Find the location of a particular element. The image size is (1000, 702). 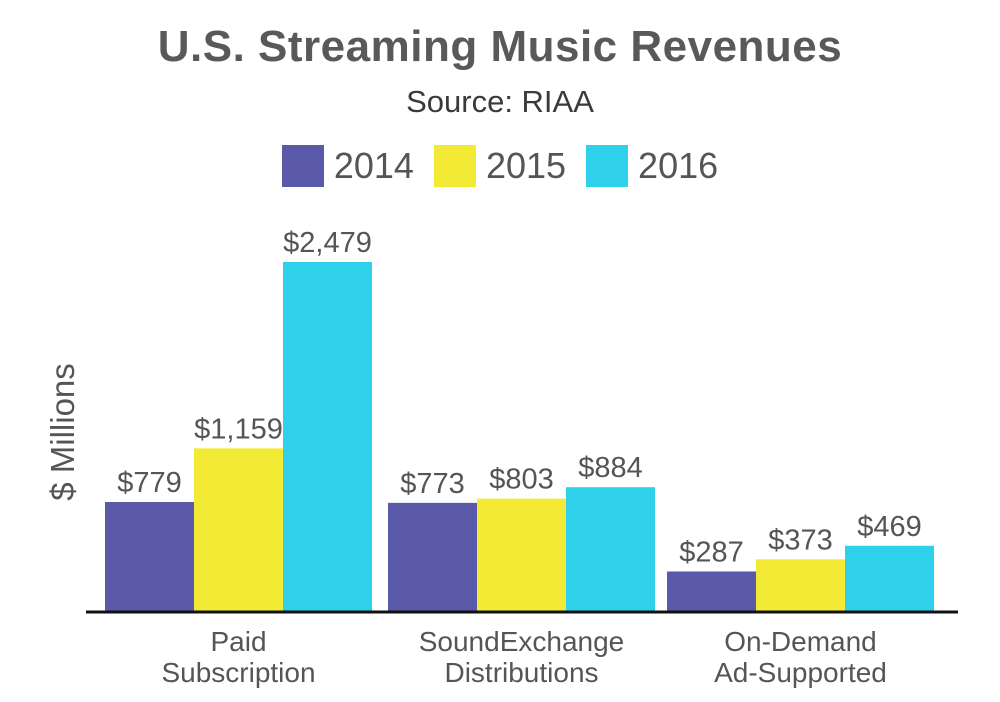

legend-item-2014: 2014 is located at coordinates (347, 166).